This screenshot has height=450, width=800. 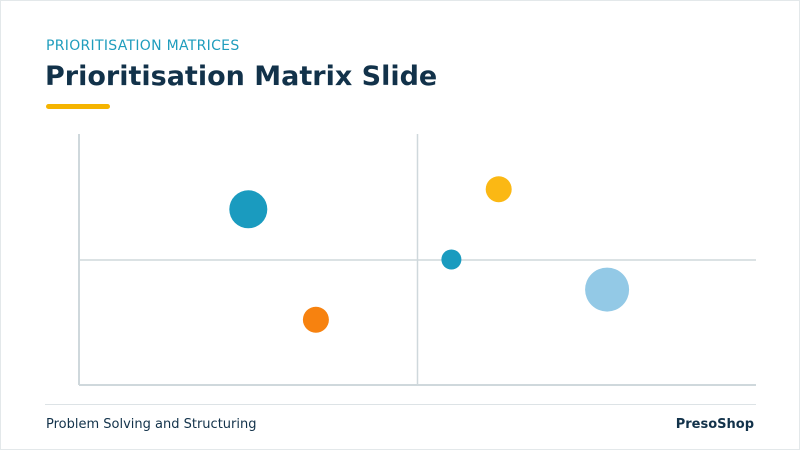 I want to click on slide-title: Prioritisation Matrix Slide, so click(x=241, y=76).